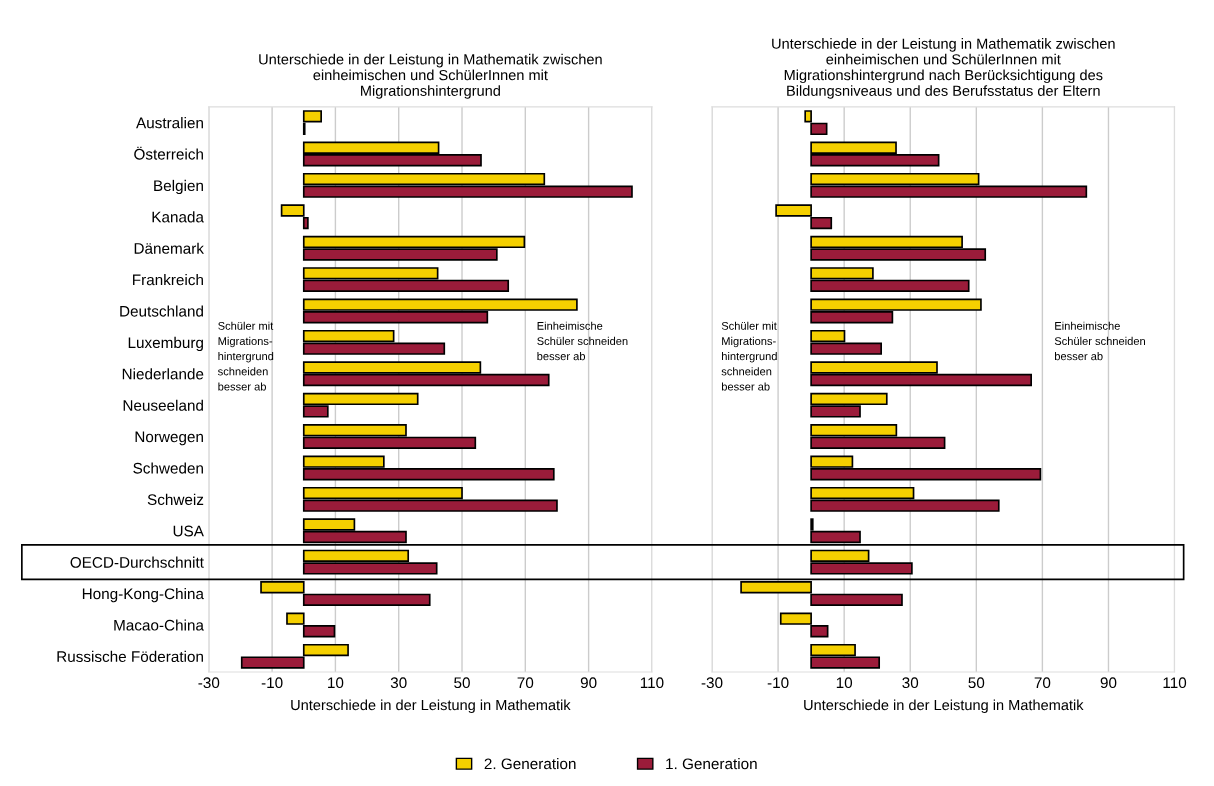 This screenshot has width=1214, height=786. What do you see at coordinates (943, 68) in the screenshot?
I see `chart-title: Unterschiede in der Leistung in Mathematik zwischen einheimischen und SchülerInnen mit Migrationshintergrund nach Berücksichtigung des Bildungsniveaus und des Berufsstatus der Eltern` at bounding box center [943, 68].